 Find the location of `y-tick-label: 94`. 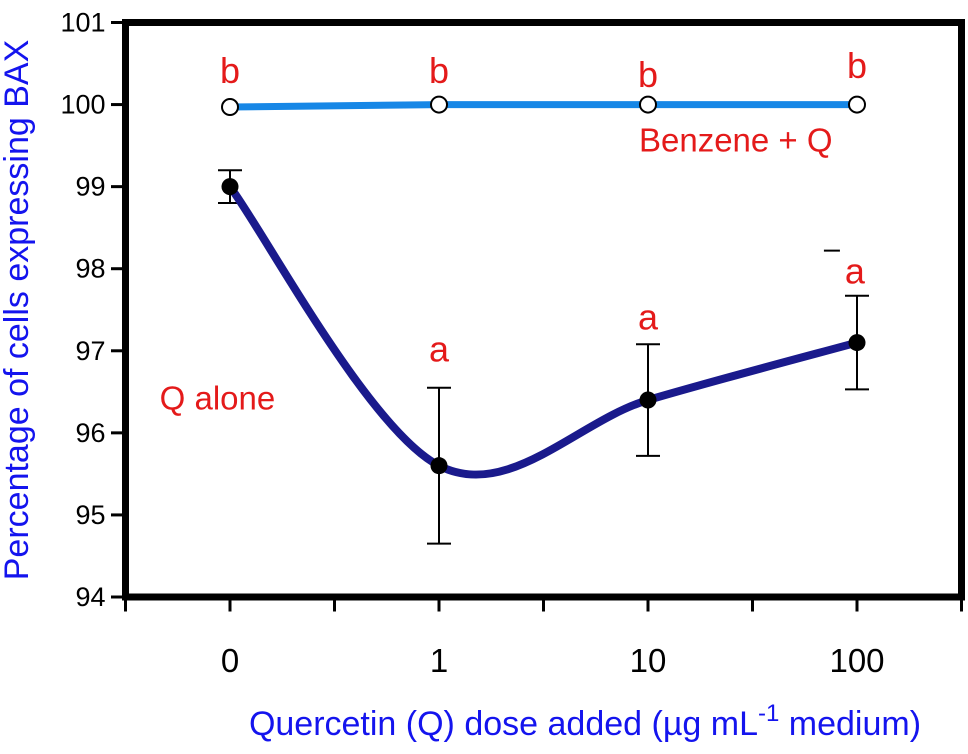

y-tick-label: 94 is located at coordinates (90, 597).